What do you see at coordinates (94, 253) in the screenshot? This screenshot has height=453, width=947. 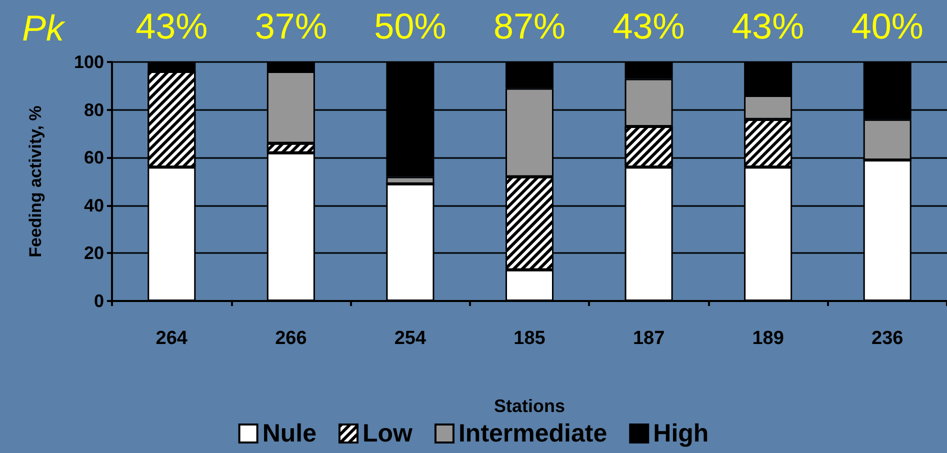 I see `y-tick-label: 20` at bounding box center [94, 253].